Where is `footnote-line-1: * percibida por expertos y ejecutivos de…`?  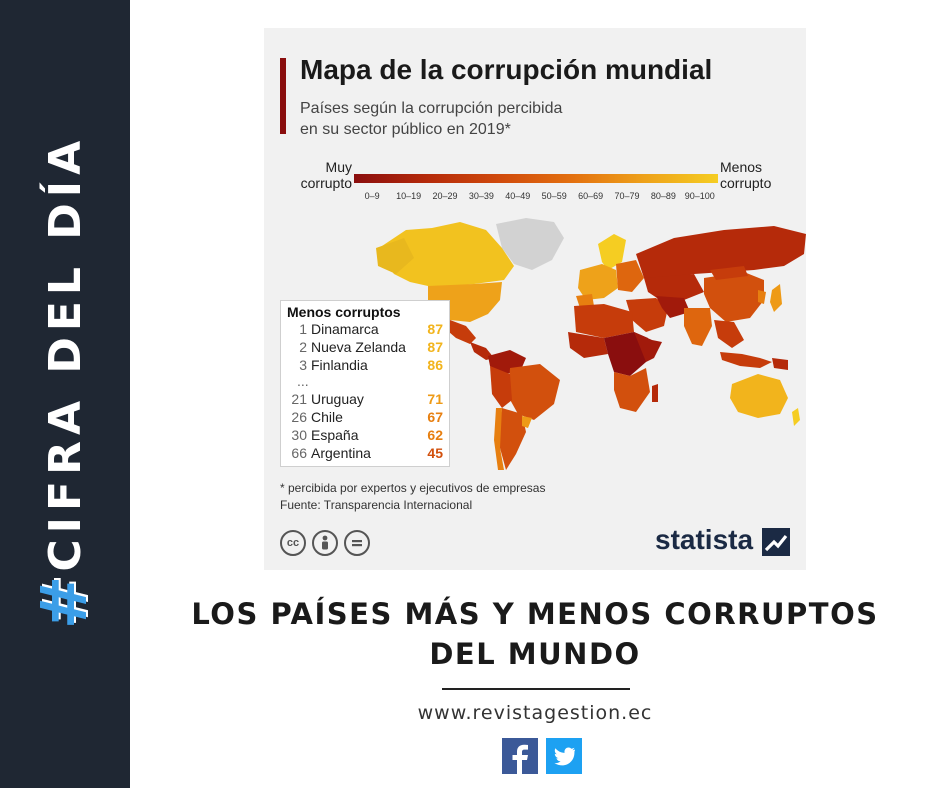
footnote-line-1: * percibida por expertos y ejecutivos de… is located at coordinates (413, 488).